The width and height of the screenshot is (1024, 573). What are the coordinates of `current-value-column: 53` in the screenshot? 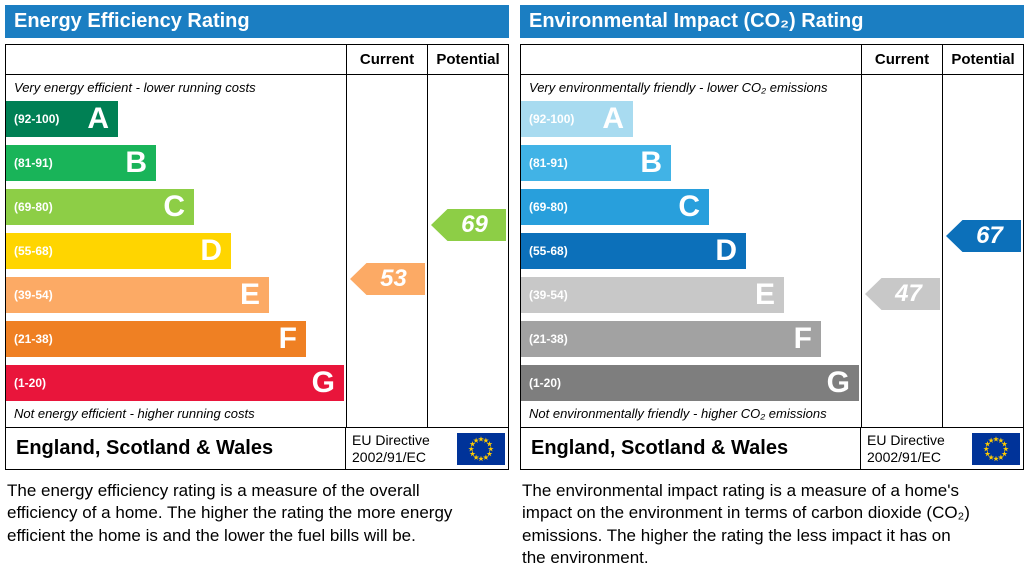 It's located at (386, 251).